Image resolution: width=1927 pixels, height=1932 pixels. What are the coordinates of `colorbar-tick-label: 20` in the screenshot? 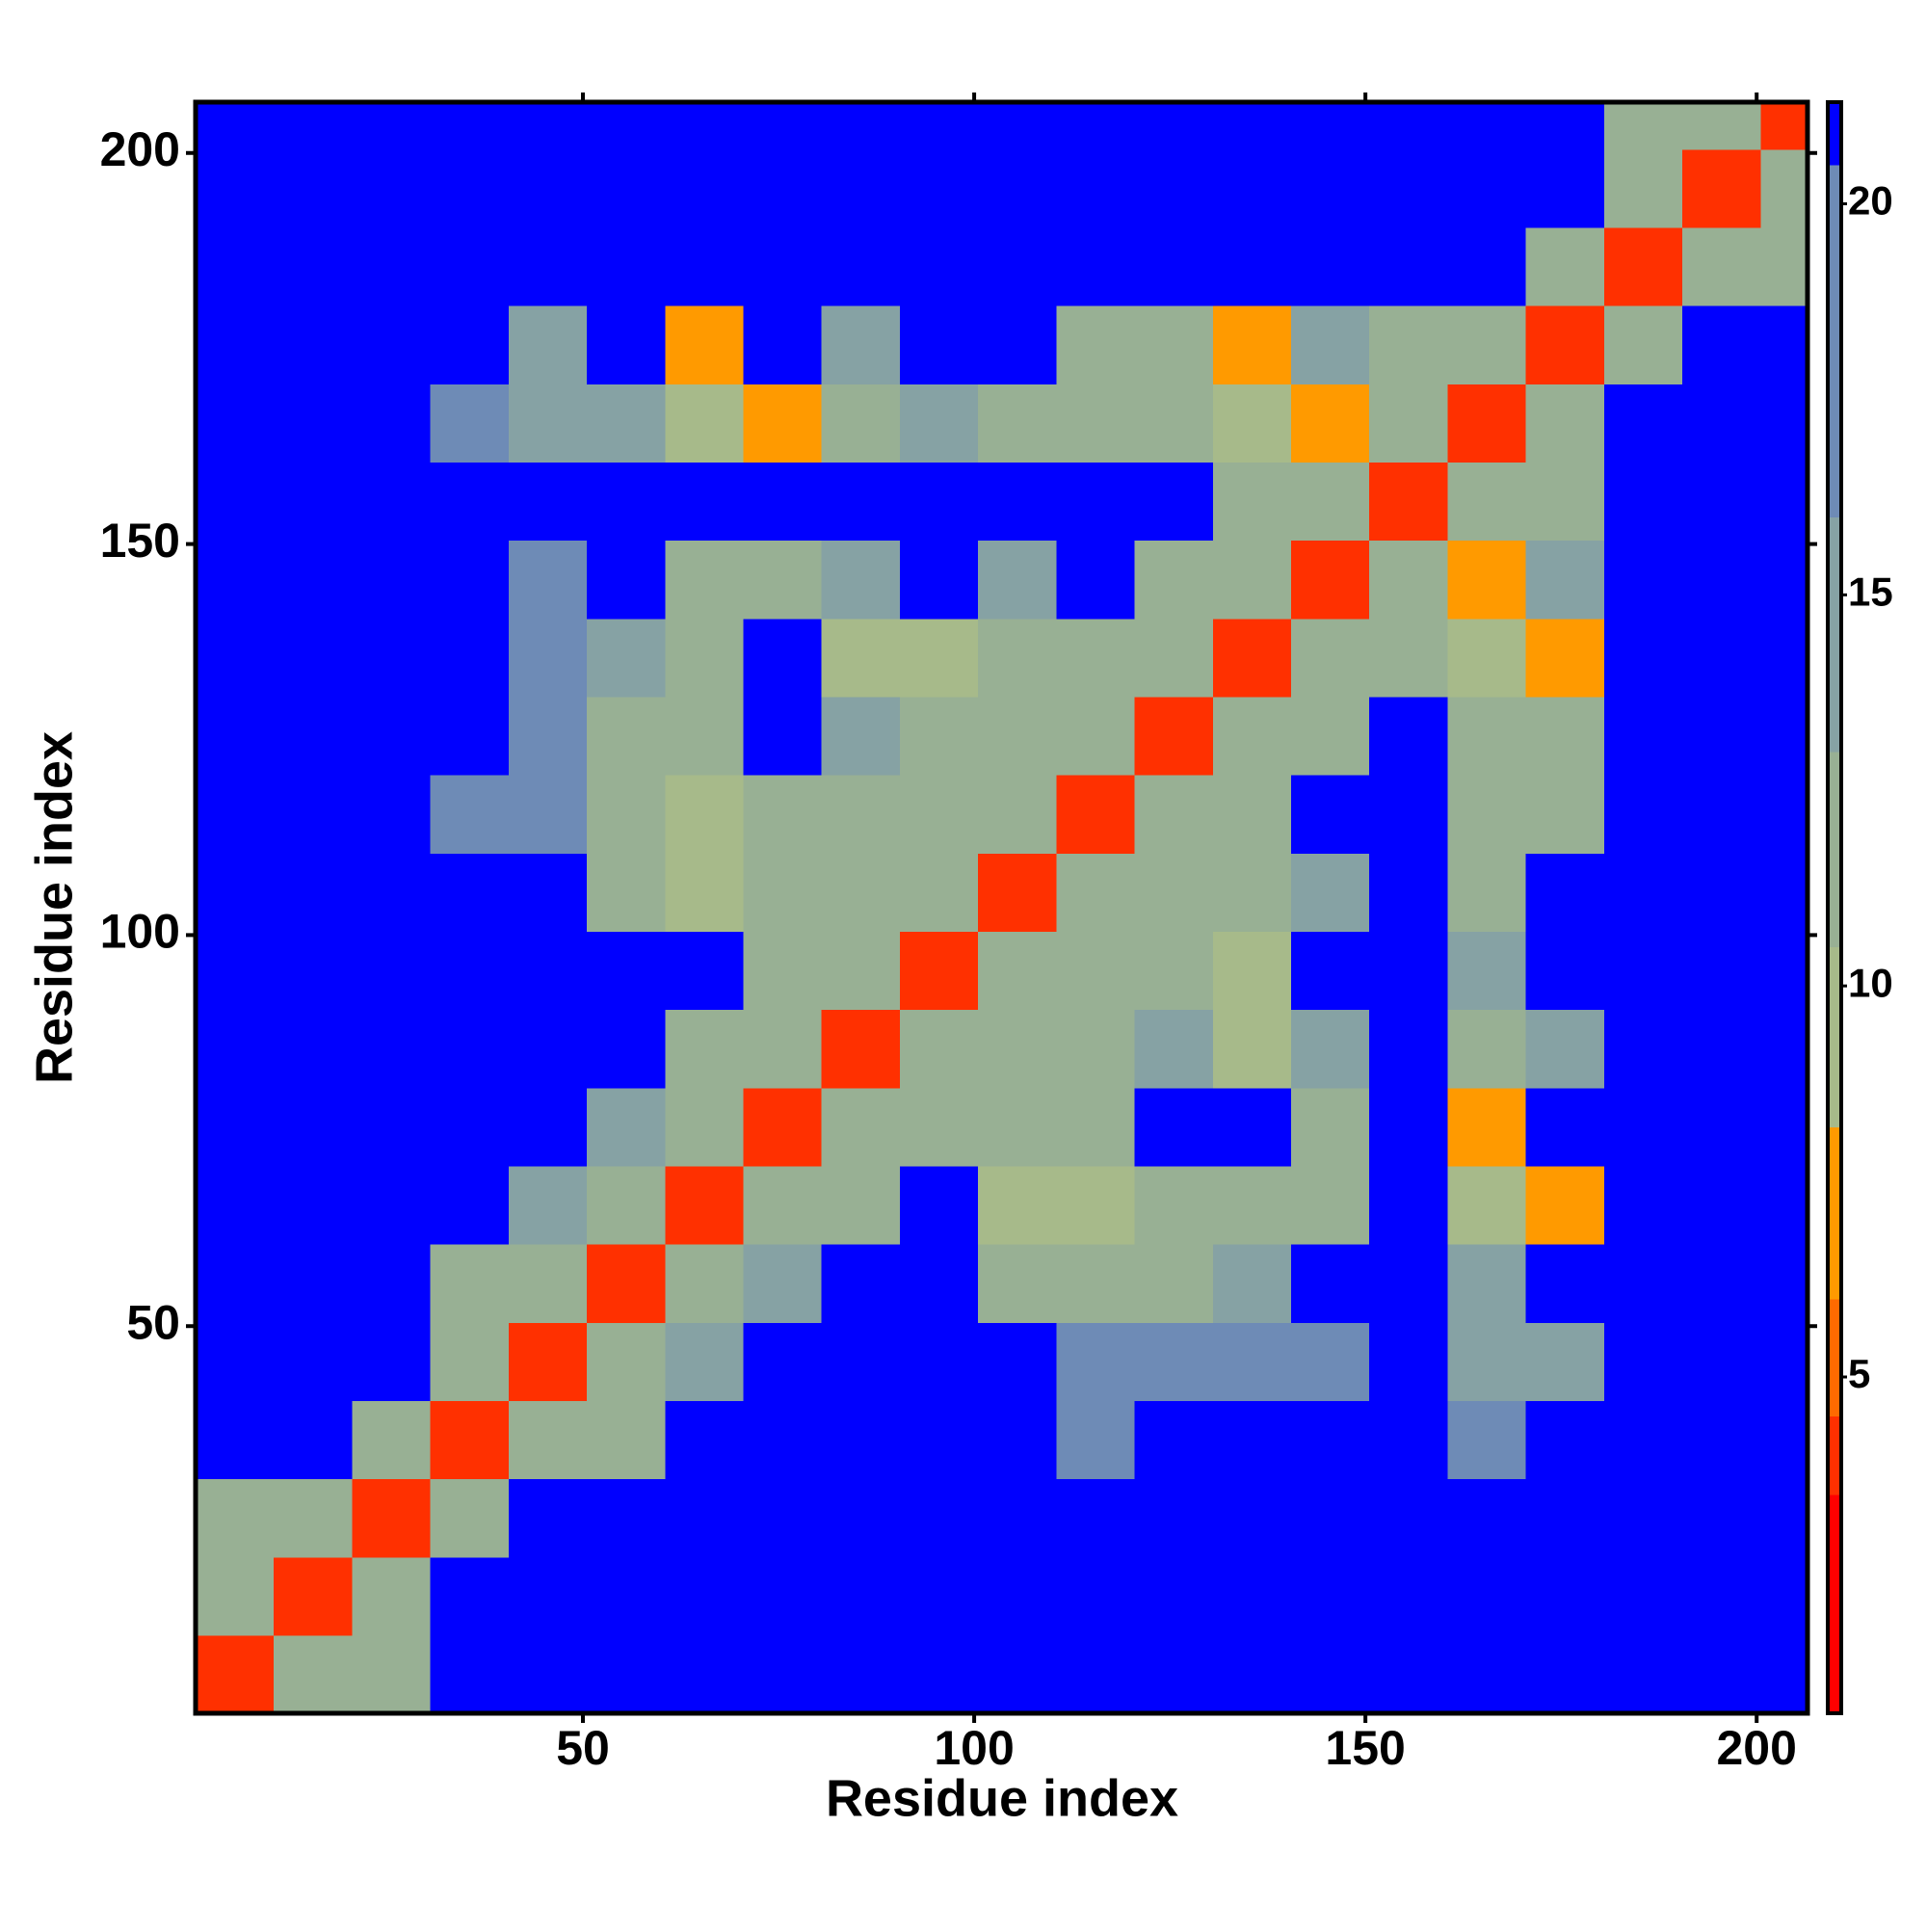 It's located at (1871, 201).